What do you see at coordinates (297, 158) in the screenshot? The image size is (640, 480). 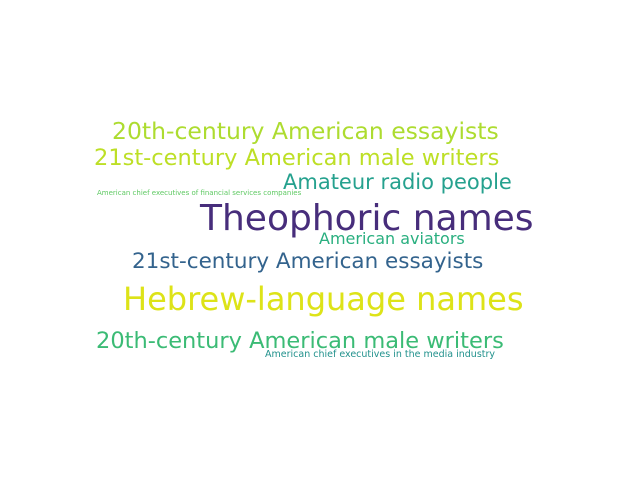 I see `word-21st-century-american-male-writers: 21st-century American male writers` at bounding box center [297, 158].